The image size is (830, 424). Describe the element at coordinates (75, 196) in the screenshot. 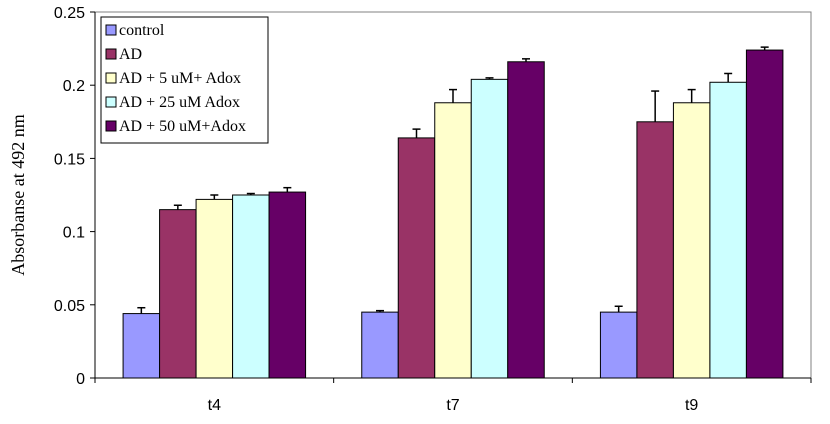

I see `y-axis: 0 0.05 0.1 0.15 0.2 0.25` at that location.